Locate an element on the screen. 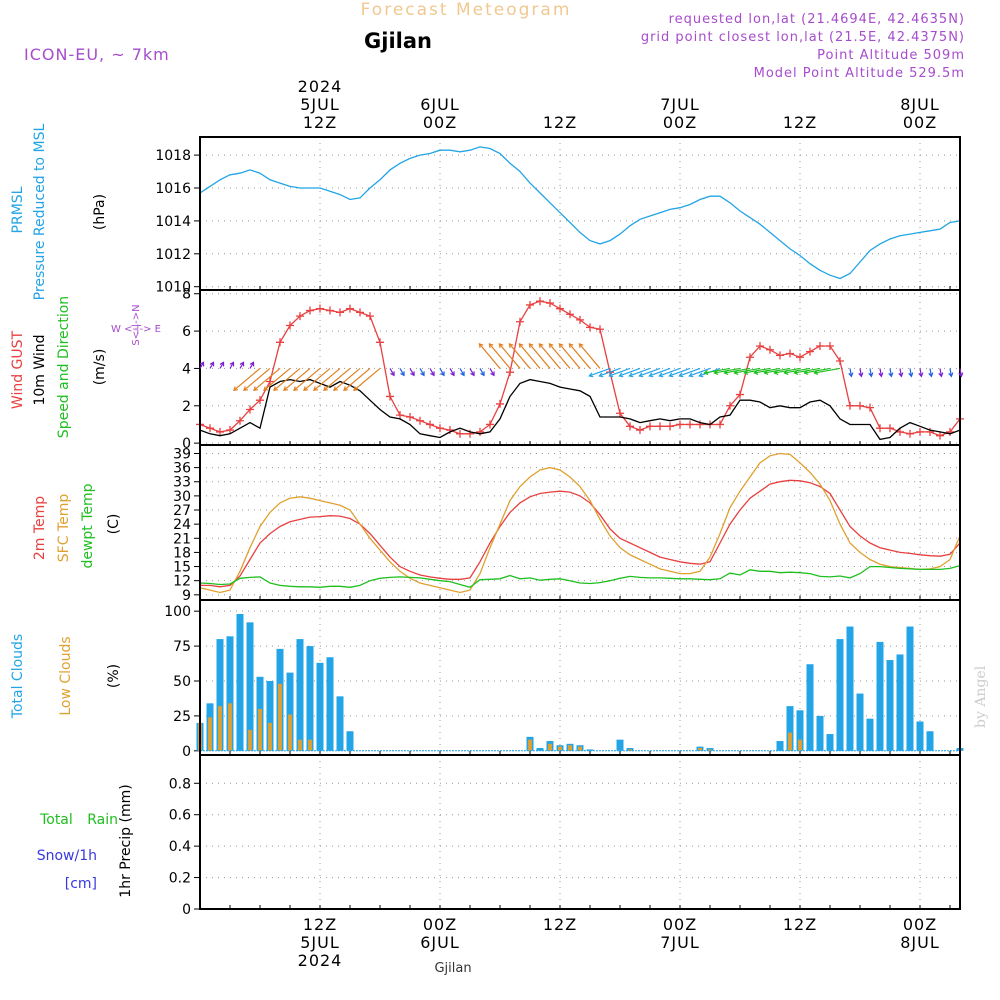 The image size is (1000, 1000). time-axis-label: 2024 is located at coordinates (320, 86).